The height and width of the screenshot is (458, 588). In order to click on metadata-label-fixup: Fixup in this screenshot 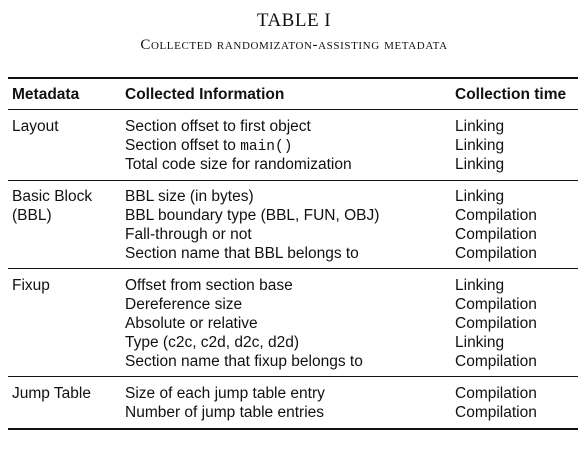, I will do `click(31, 285)`.